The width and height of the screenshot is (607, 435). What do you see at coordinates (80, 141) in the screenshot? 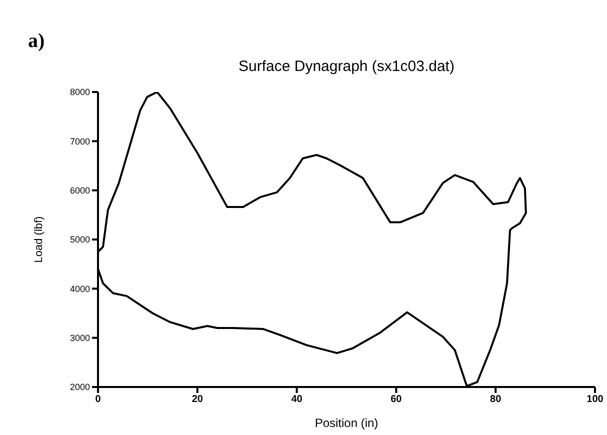
I see `y-tick-label: 7000` at bounding box center [80, 141].